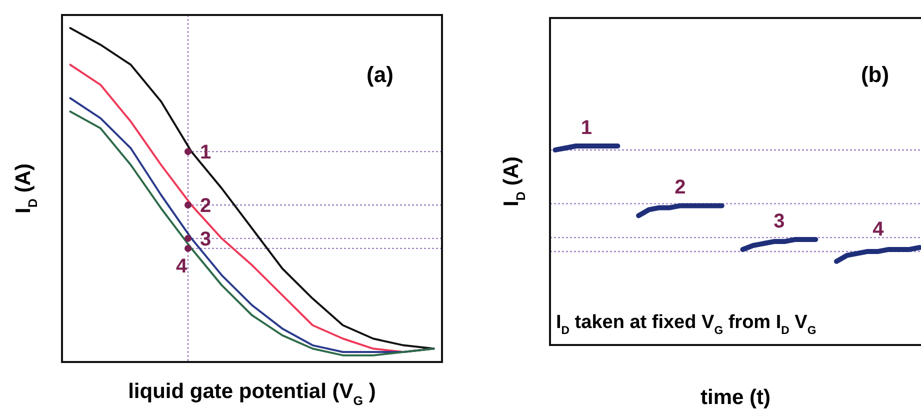 The height and width of the screenshot is (415, 921). Describe the element at coordinates (735, 397) in the screenshot. I see `x-axis-title: time (t)` at that location.